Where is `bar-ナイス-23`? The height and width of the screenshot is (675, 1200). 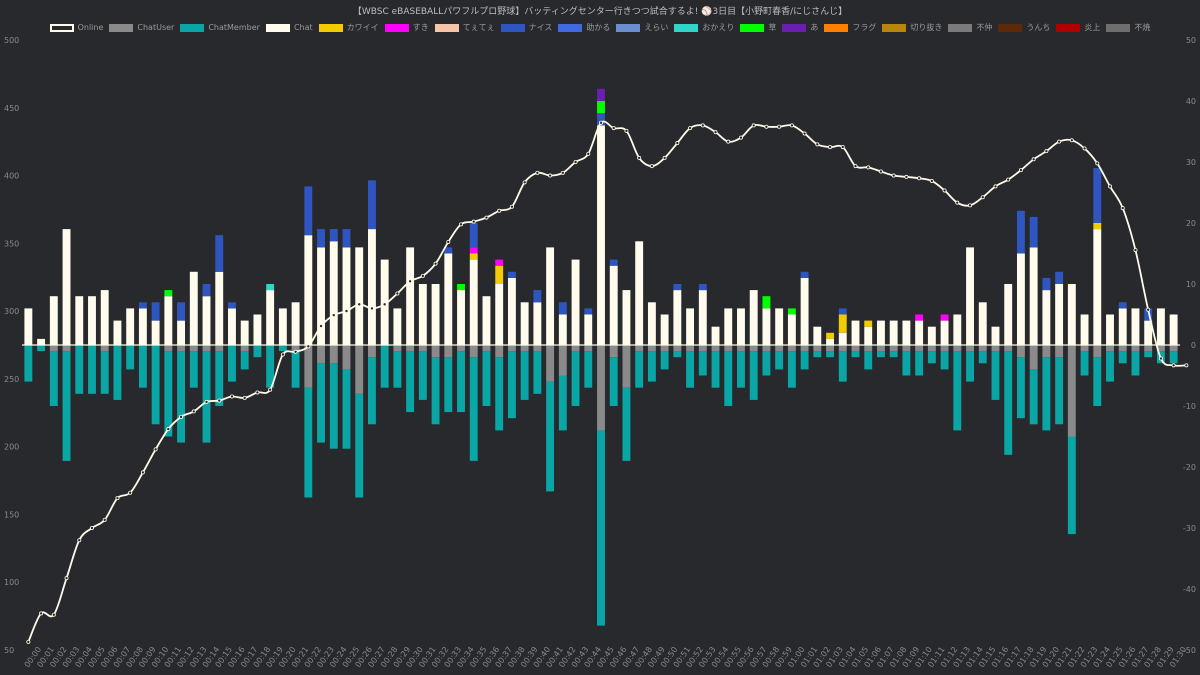
bar-ナイス-23 is located at coordinates (321, 238).